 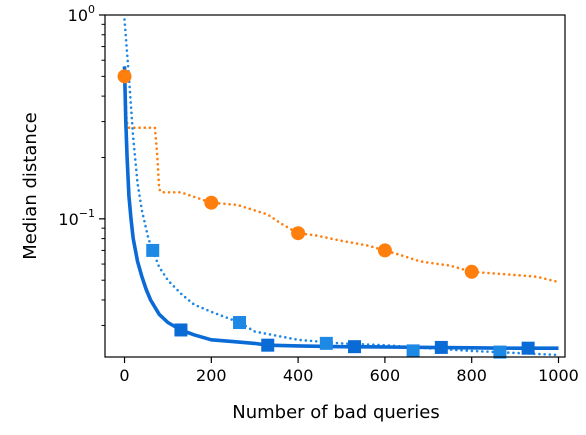 I want to click on x-tick-label: 600, so click(x=385, y=375).